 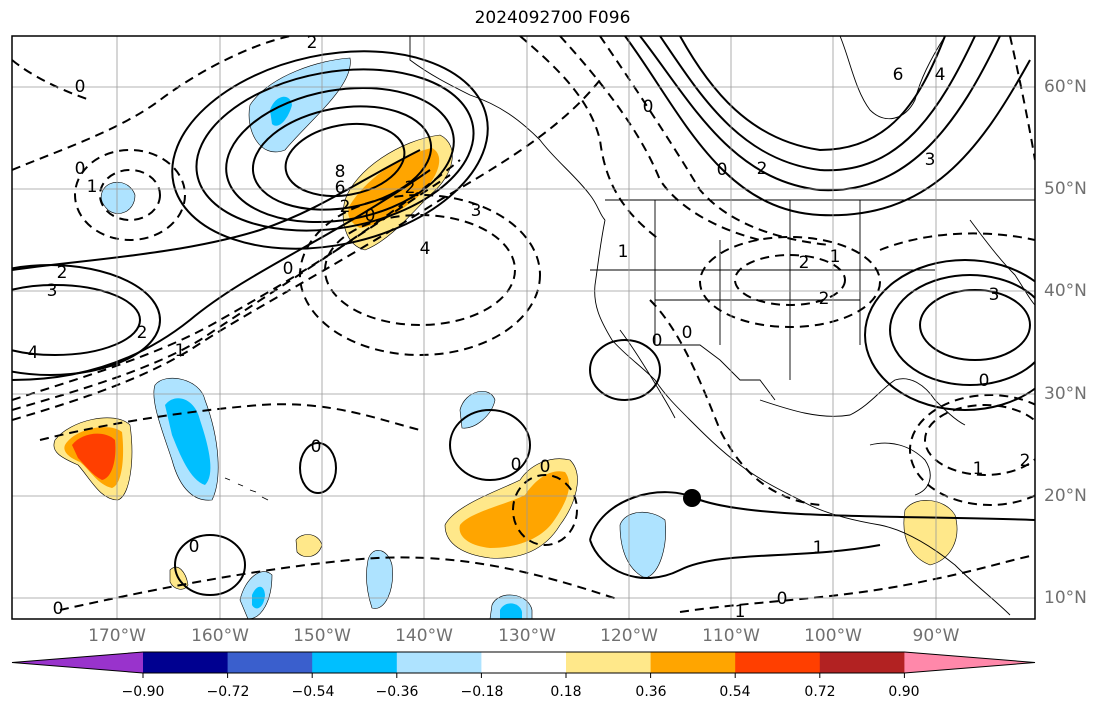 I want to click on map-title: 2024092700 F096, so click(x=552, y=18).